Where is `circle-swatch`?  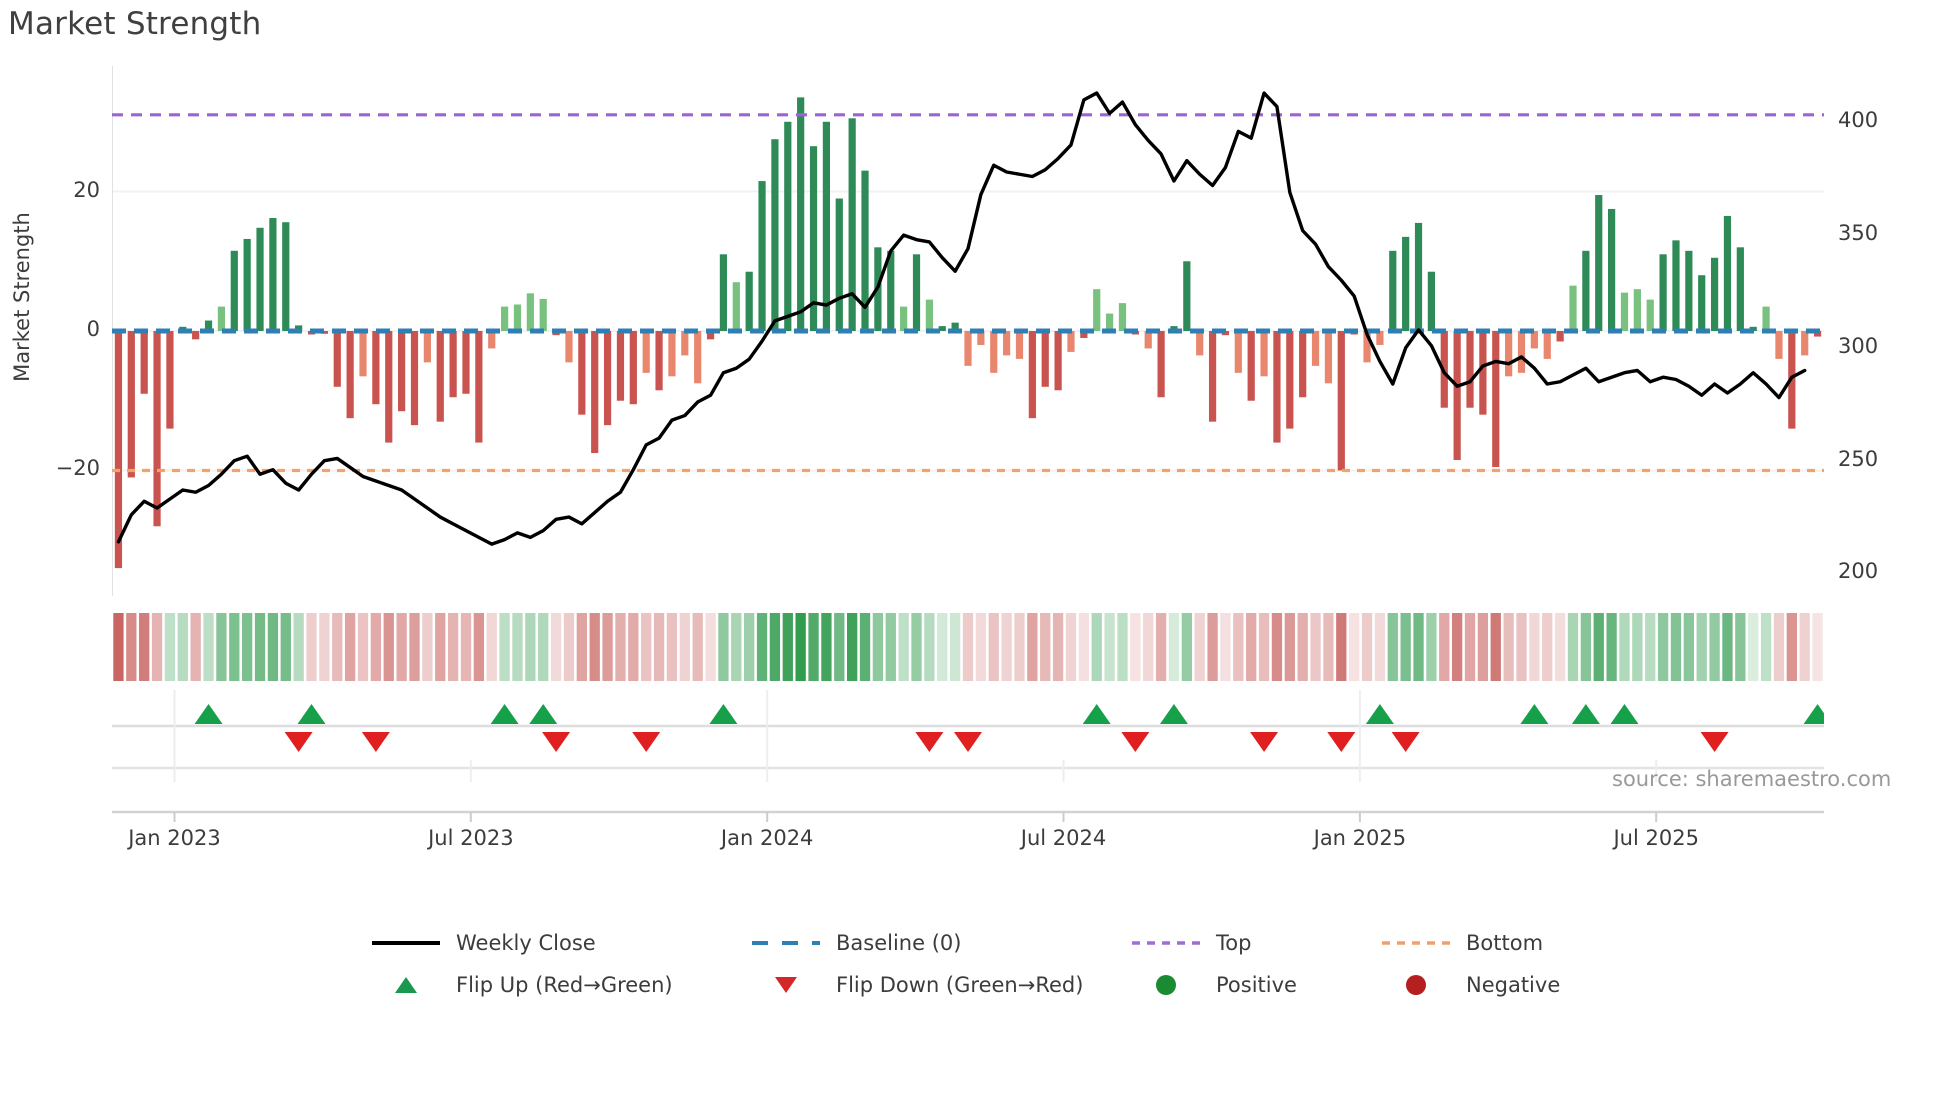 circle-swatch is located at coordinates (1416, 985).